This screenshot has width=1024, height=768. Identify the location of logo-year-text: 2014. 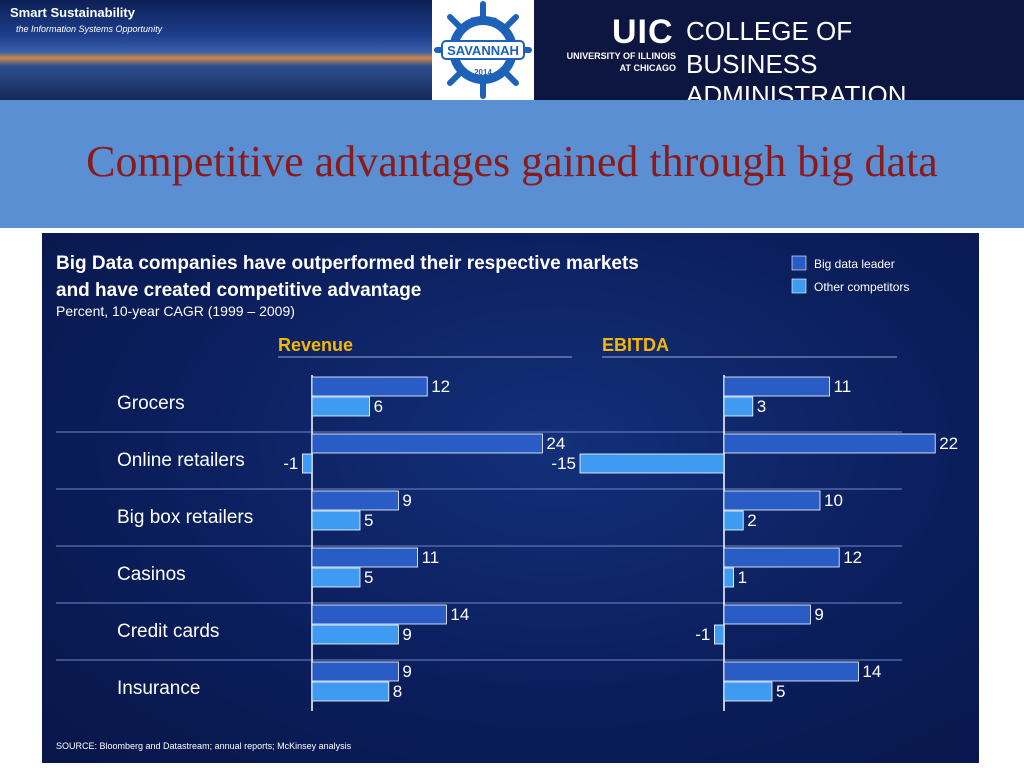
(483, 72).